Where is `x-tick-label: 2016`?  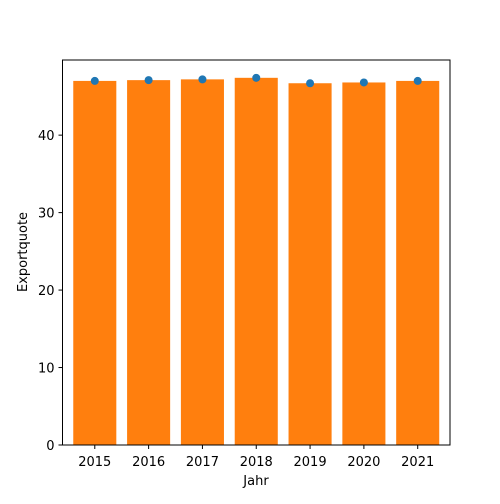 x-tick-label: 2016 is located at coordinates (148, 462).